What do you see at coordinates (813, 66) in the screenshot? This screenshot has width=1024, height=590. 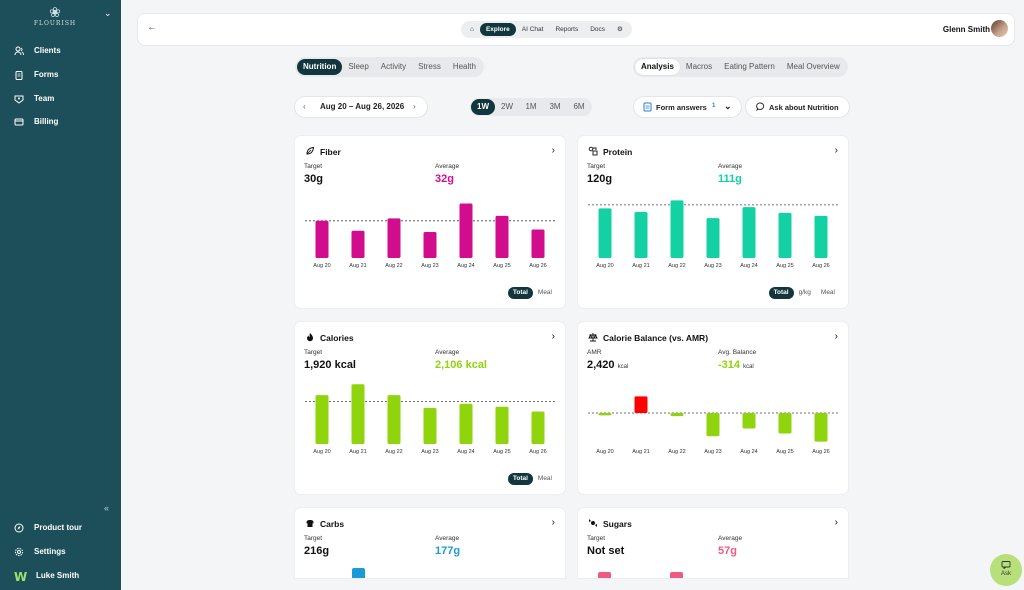 I see `tab-meal-overview: Meal Overview` at bounding box center [813, 66].